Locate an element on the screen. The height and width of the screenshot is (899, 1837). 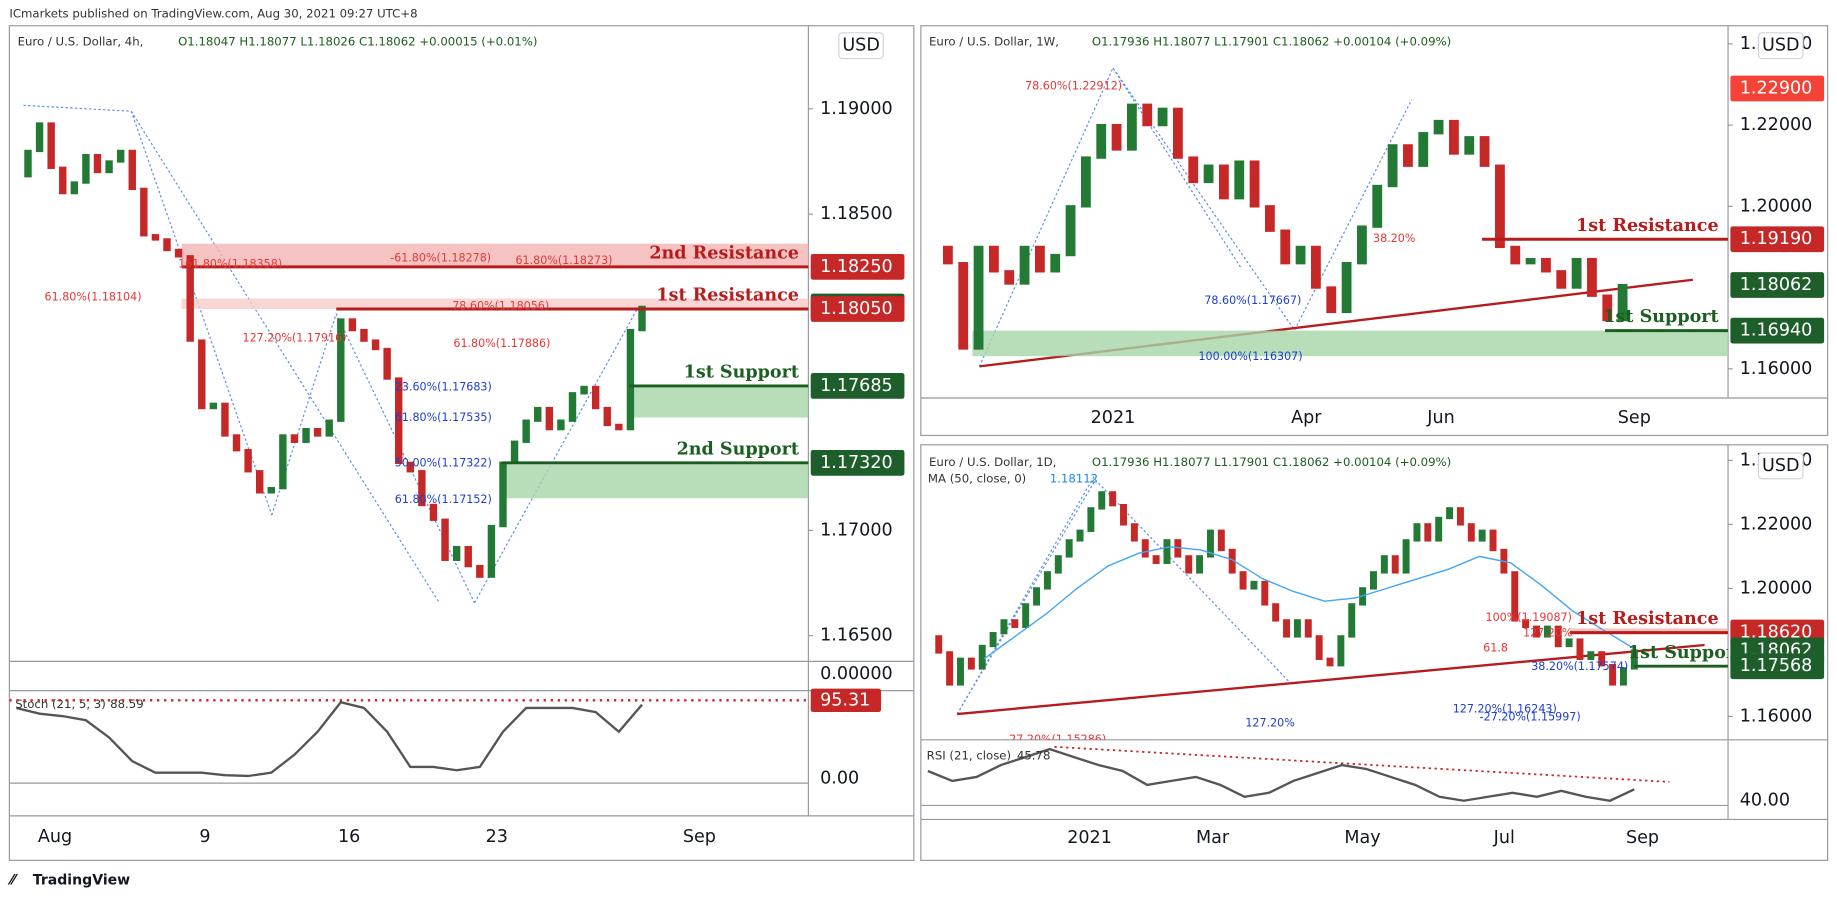
fib-label: 127.20%(1.17916) is located at coordinates (295, 337).